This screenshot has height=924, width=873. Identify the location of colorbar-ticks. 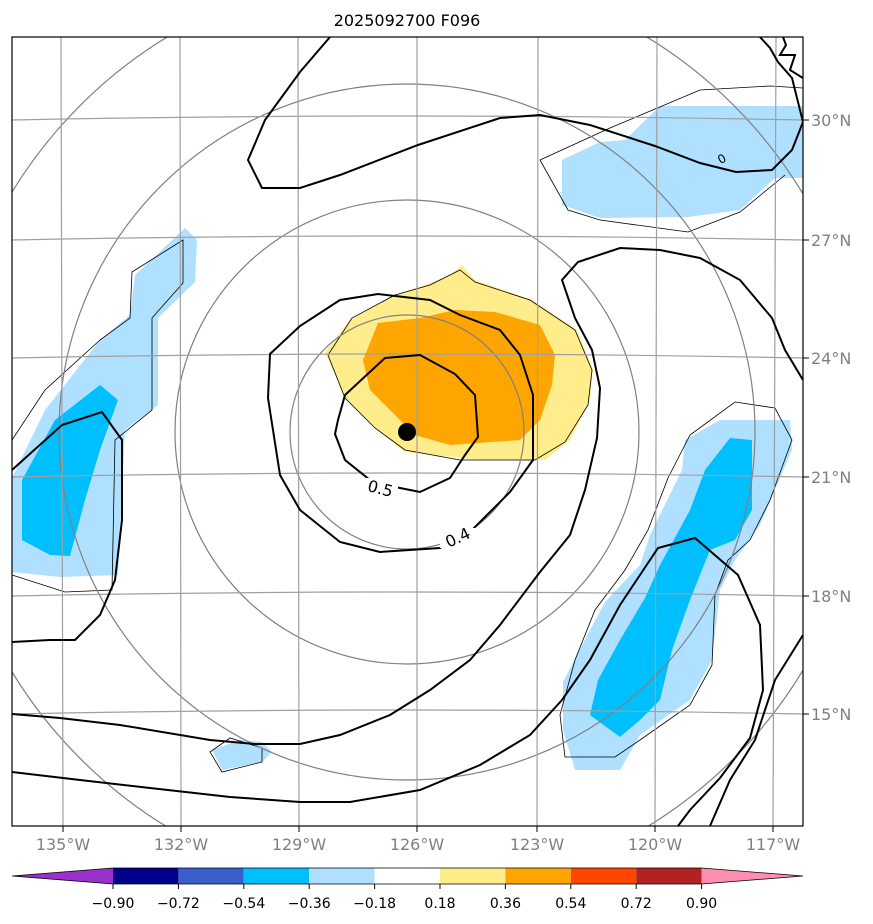
(407, 886).